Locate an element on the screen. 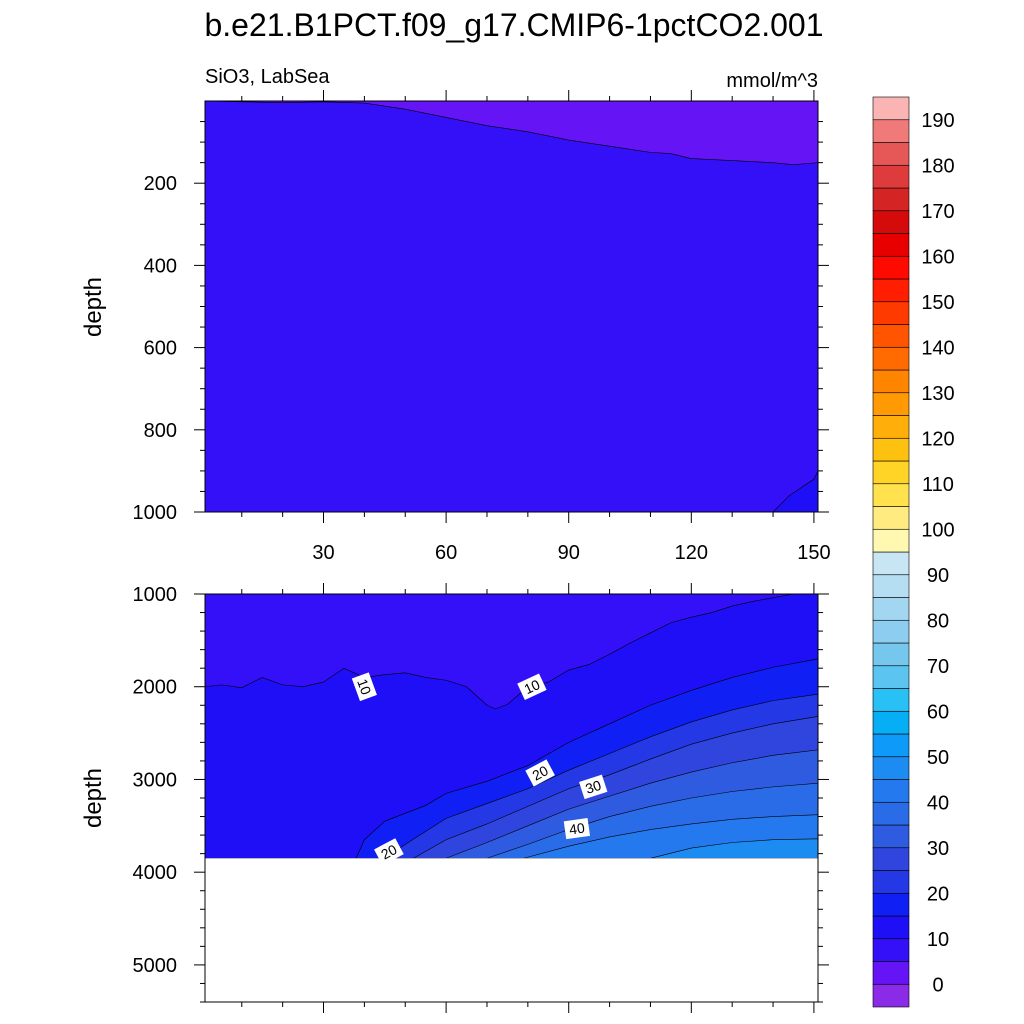 Image resolution: width=1024 pixels, height=1024 pixels. contour-label-text: 30 is located at coordinates (593, 787).